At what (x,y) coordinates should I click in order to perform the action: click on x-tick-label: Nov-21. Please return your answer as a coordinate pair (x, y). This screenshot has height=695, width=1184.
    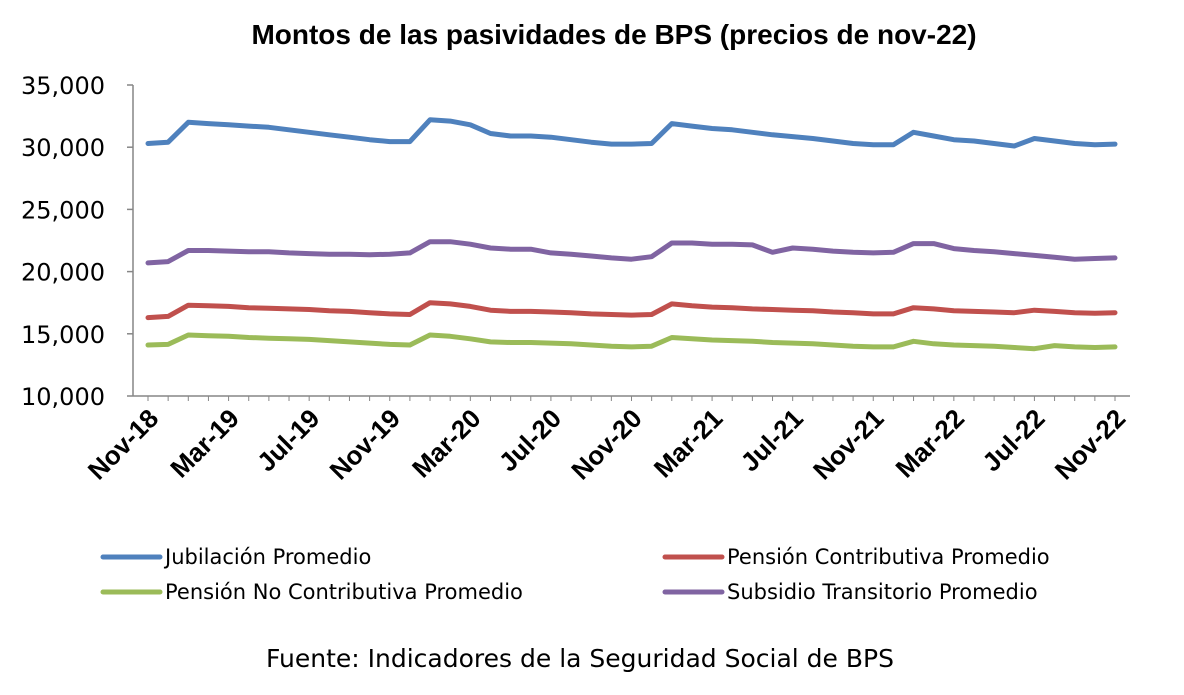
    Looking at the image, I should click on (848, 444).